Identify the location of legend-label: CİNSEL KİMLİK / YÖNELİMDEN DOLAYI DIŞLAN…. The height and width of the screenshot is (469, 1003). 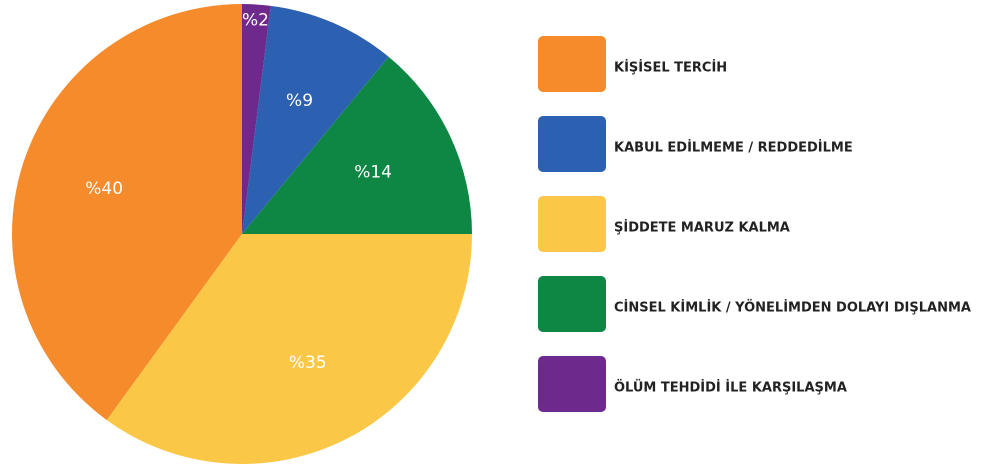
(792, 308).